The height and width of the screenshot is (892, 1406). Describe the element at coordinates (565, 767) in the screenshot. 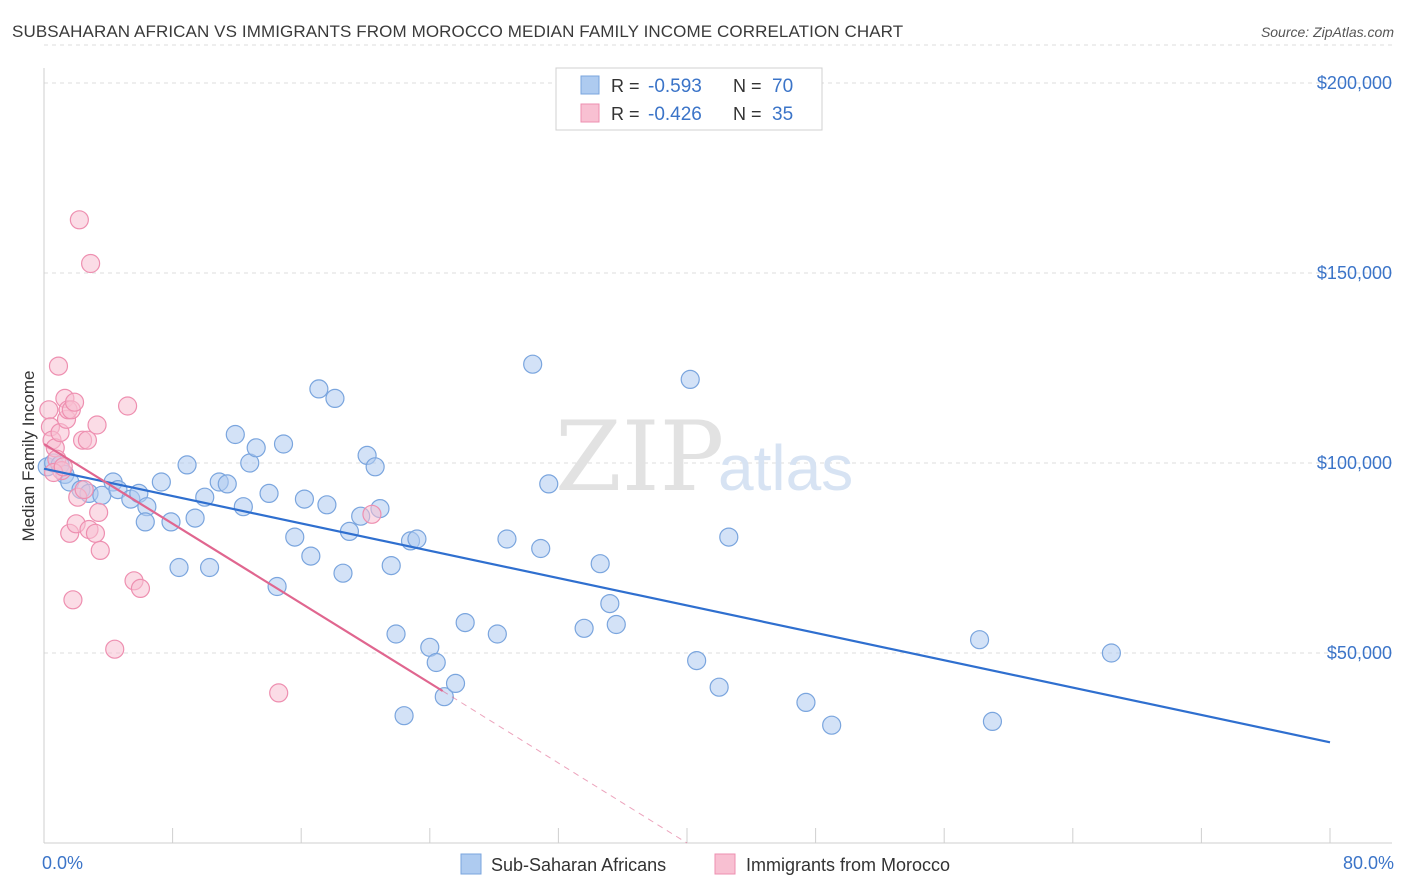

I see `morocco-trend-extension` at that location.